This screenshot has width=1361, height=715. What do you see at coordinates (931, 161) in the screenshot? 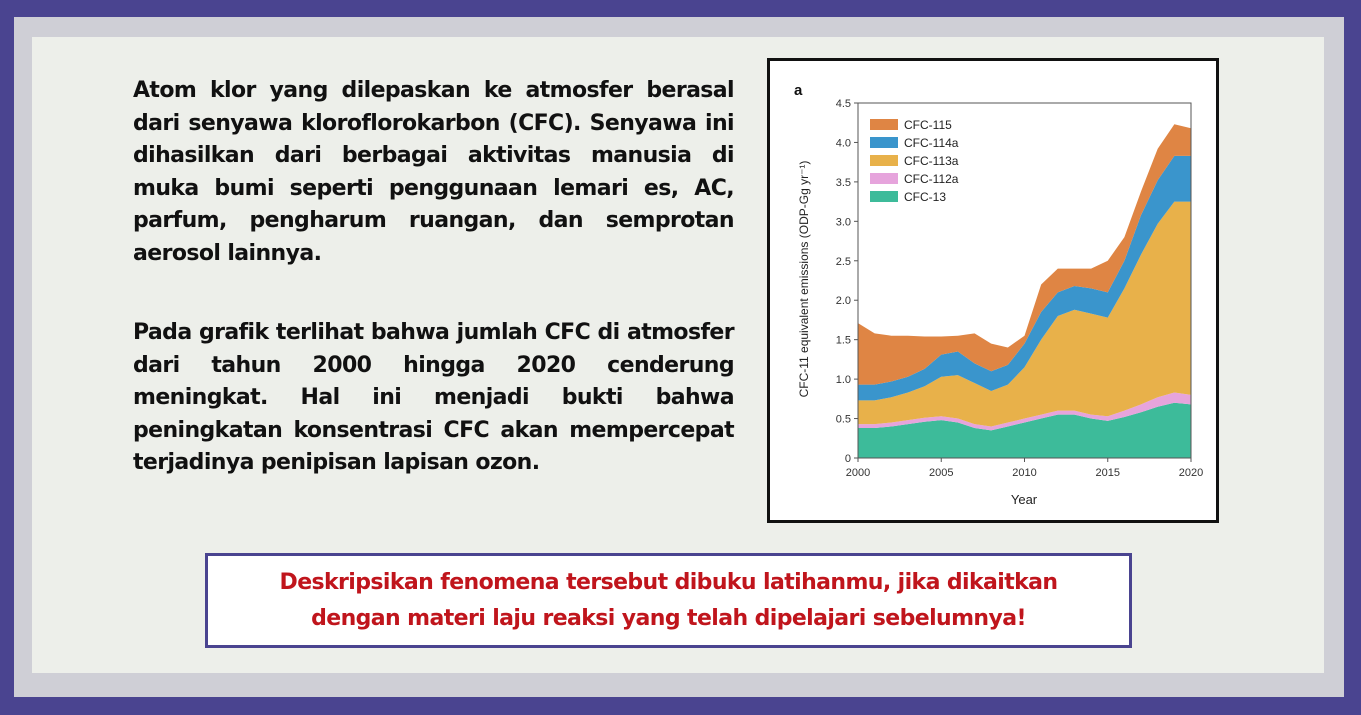
I see `legend-label: CFC-113a` at bounding box center [931, 161].